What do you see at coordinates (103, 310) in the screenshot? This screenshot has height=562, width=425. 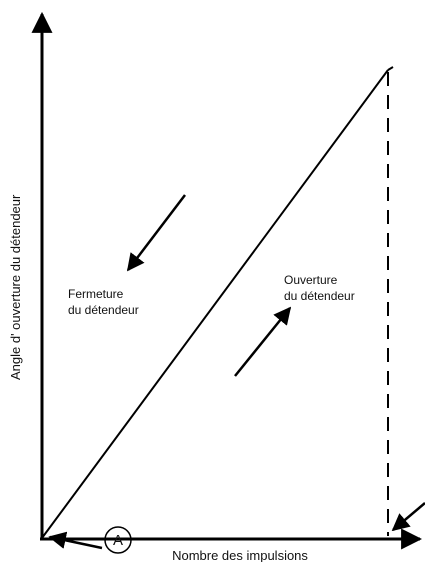 I see `closing-label: du détendeur` at bounding box center [103, 310].